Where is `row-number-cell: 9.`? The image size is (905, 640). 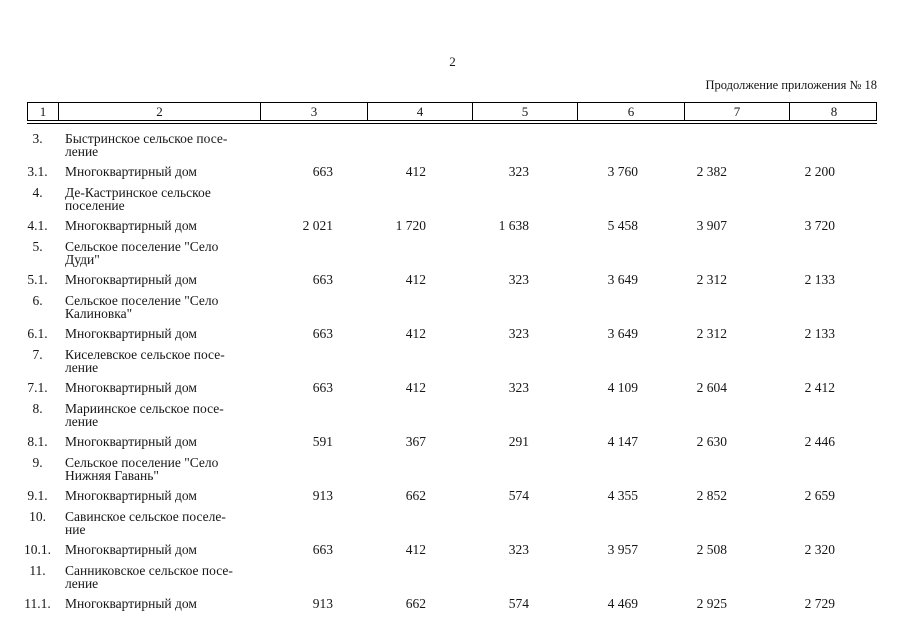 row-number-cell: 9. is located at coordinates (42, 463).